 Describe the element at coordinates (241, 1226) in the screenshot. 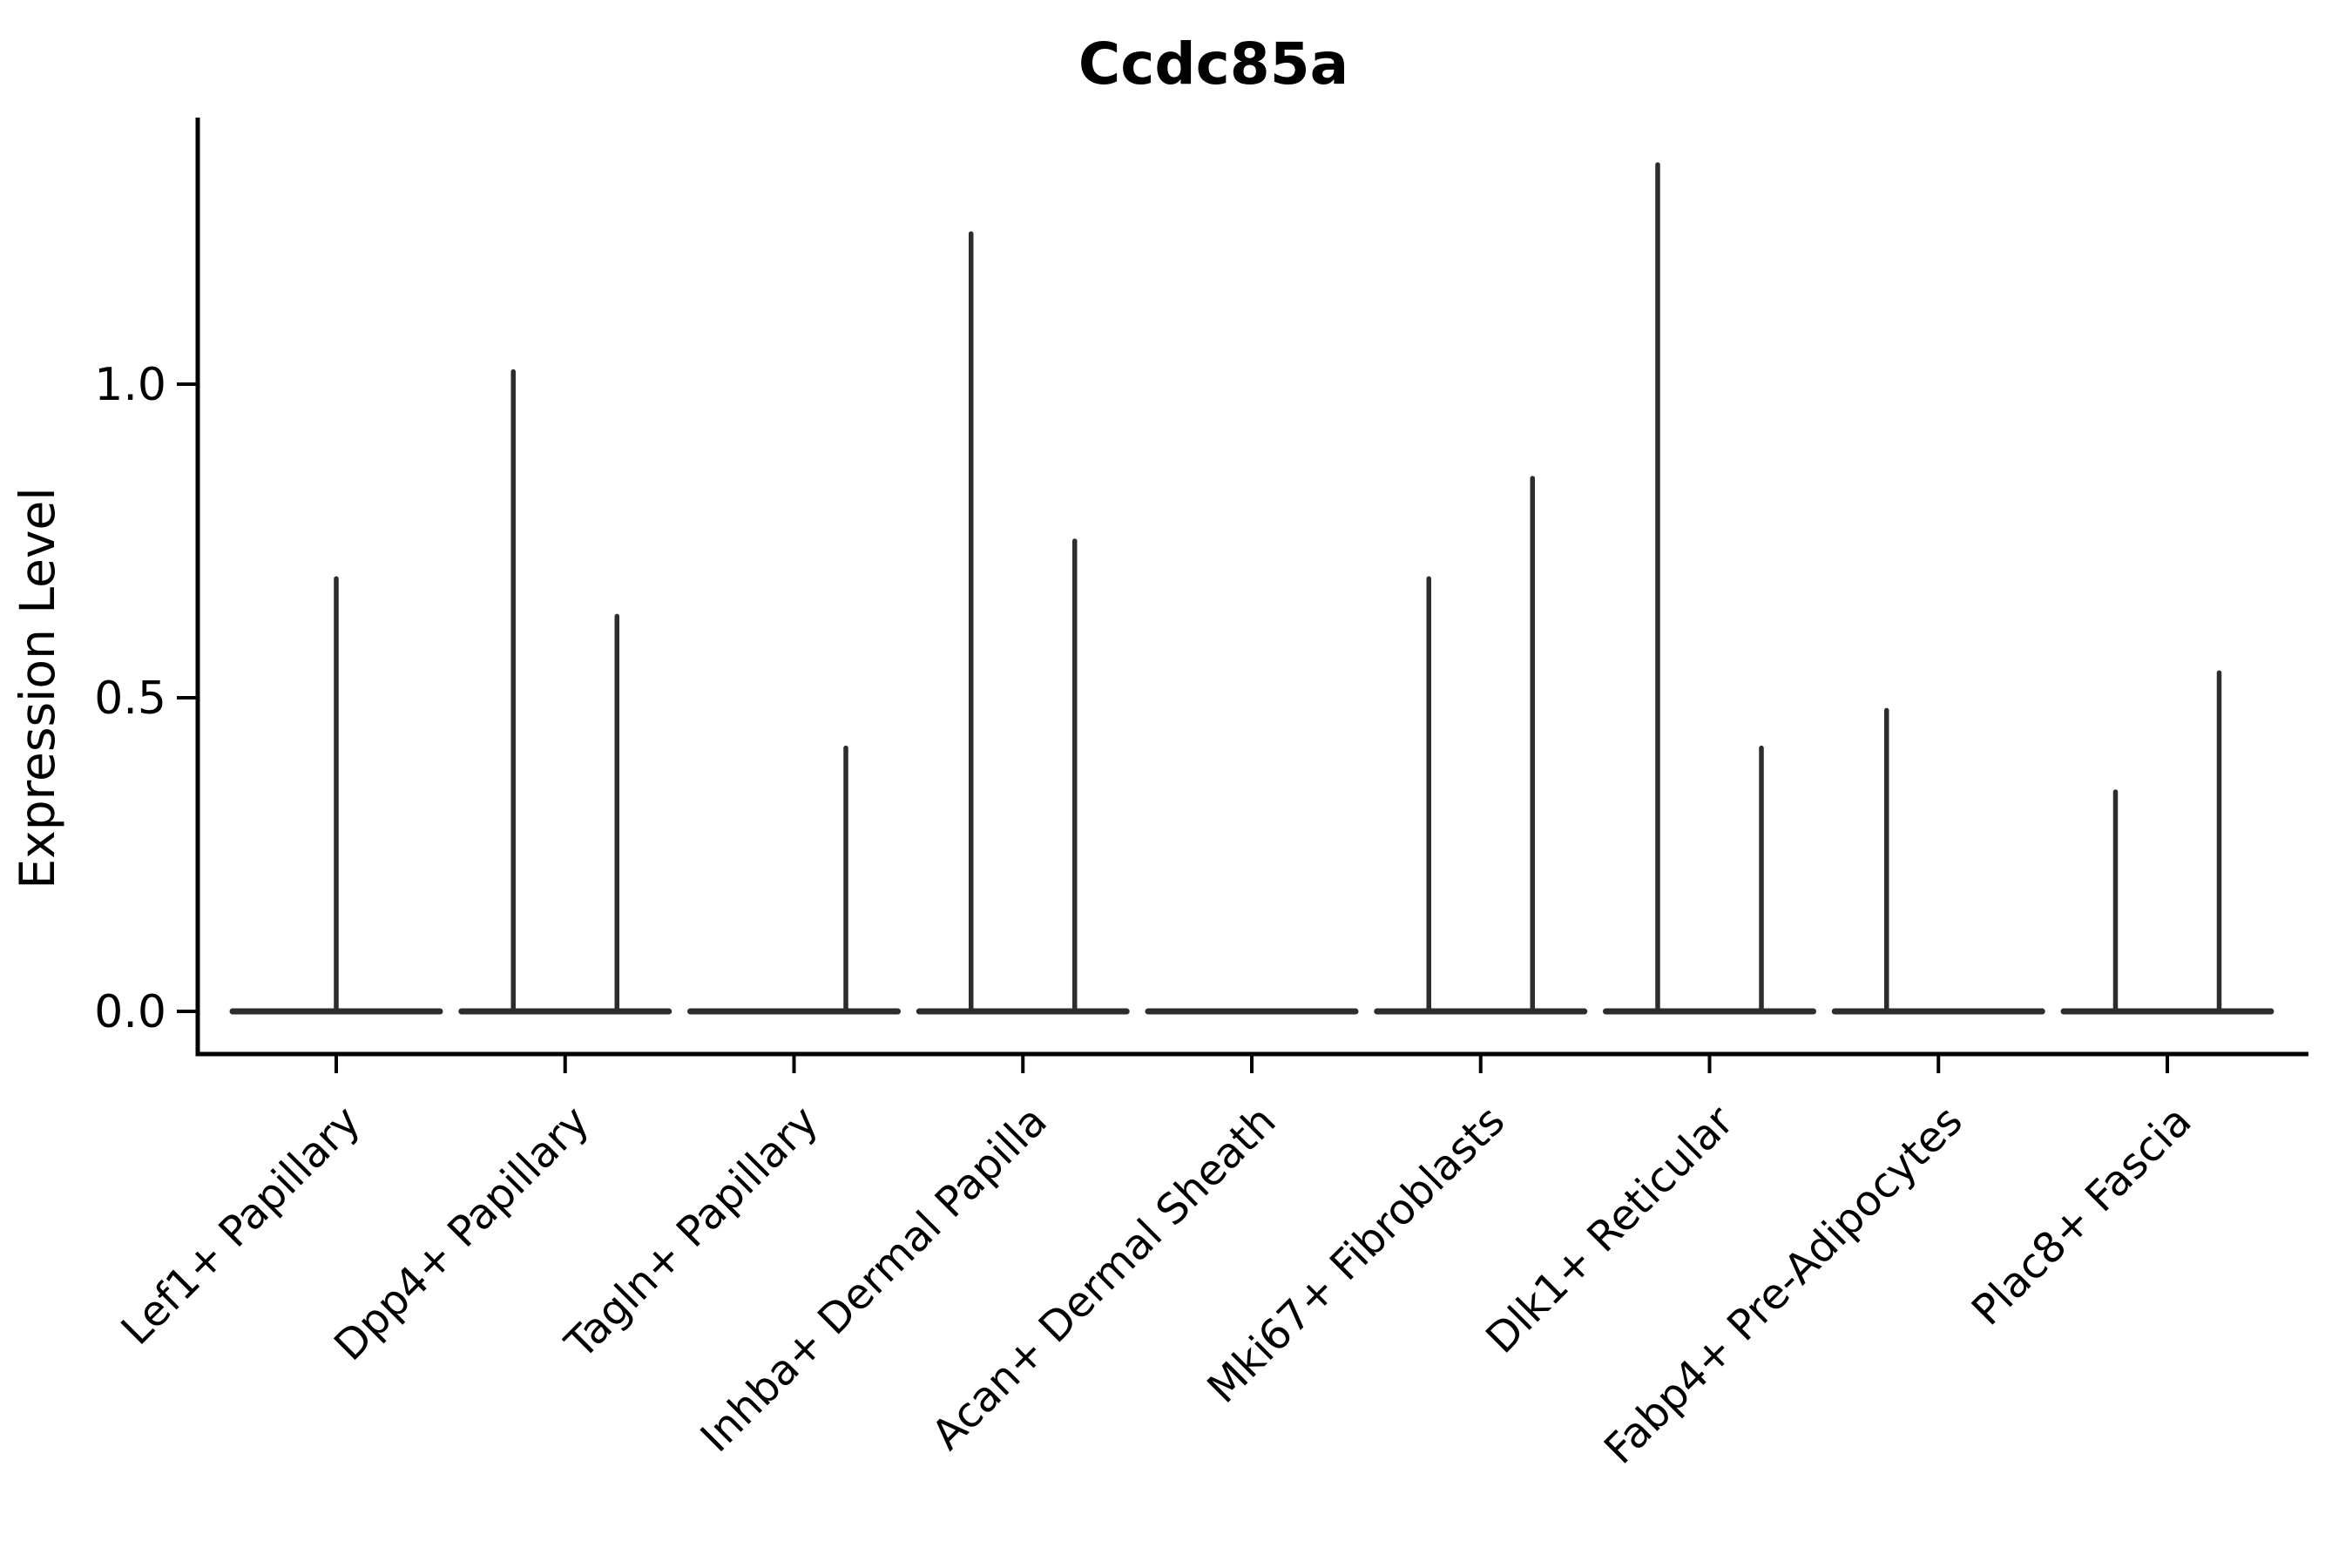

I see `x-tick-label: Lef1+ Papillary` at that location.